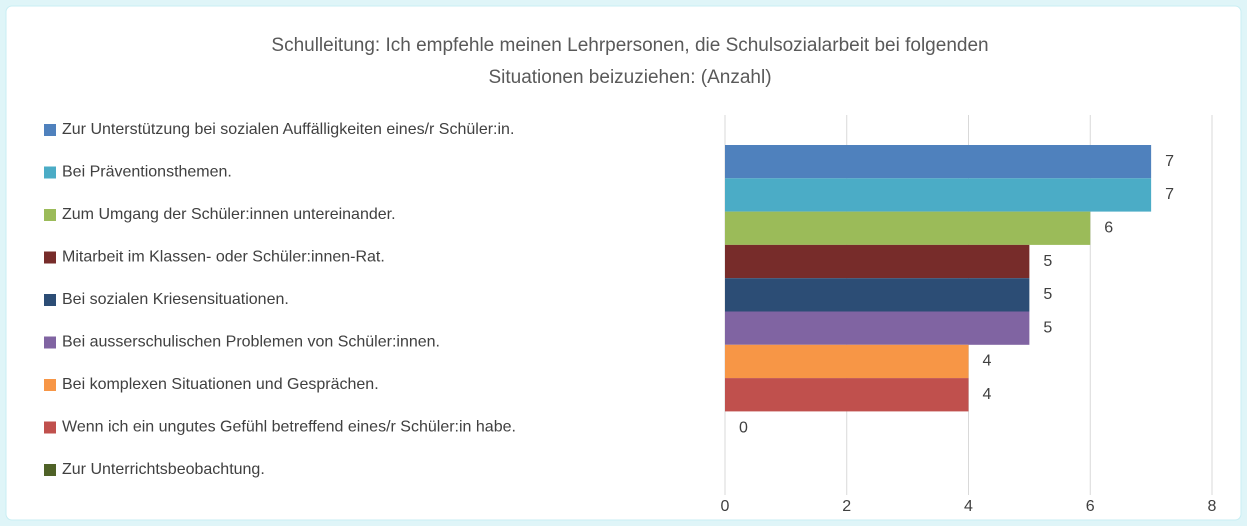 The image size is (1247, 526). What do you see at coordinates (725, 506) in the screenshot?
I see `x-tick-label: 0` at bounding box center [725, 506].